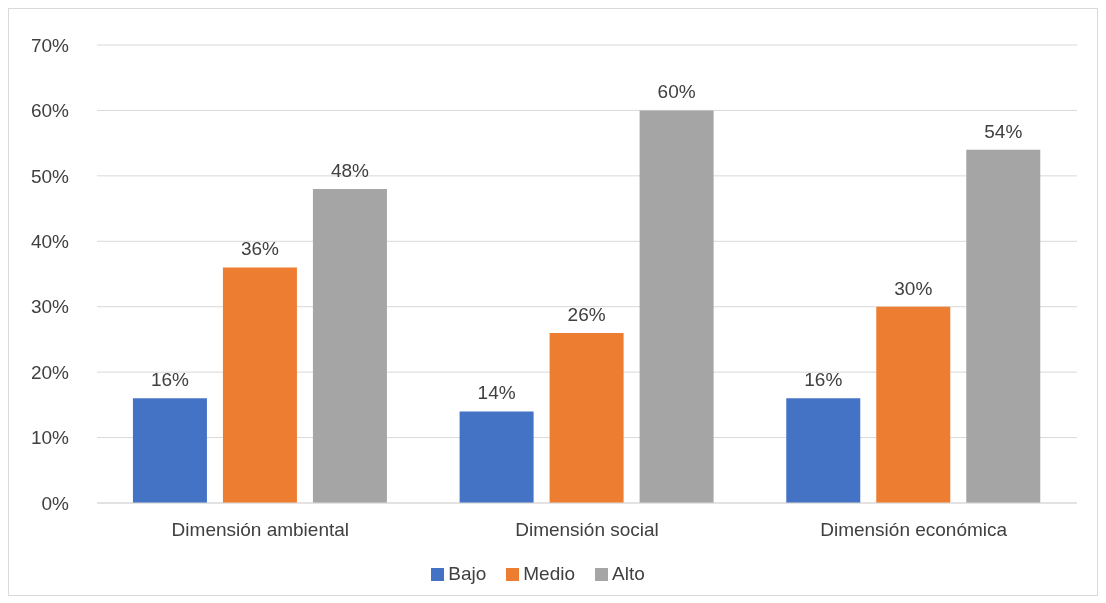  Describe the element at coordinates (587, 530) in the screenshot. I see `x-tick-label: Dimensión social` at that location.